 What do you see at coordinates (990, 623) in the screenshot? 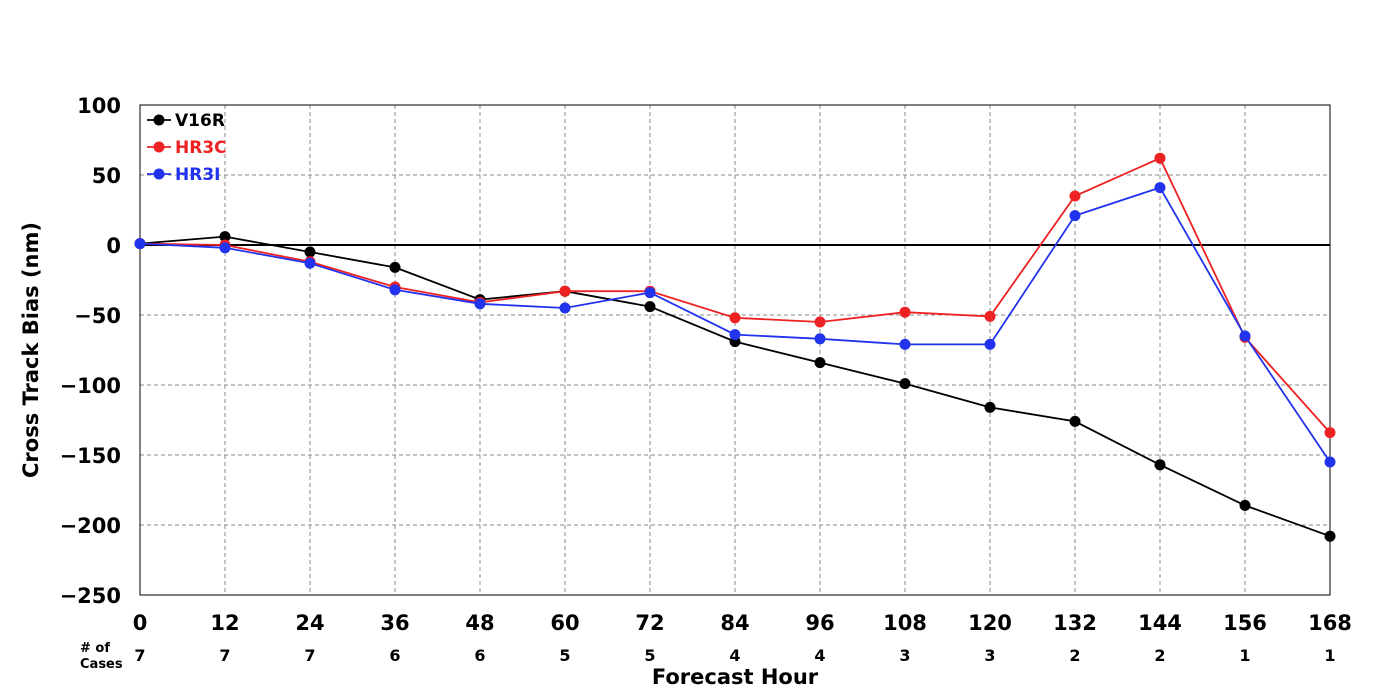
I see `x-tick-label: 120` at bounding box center [990, 623].